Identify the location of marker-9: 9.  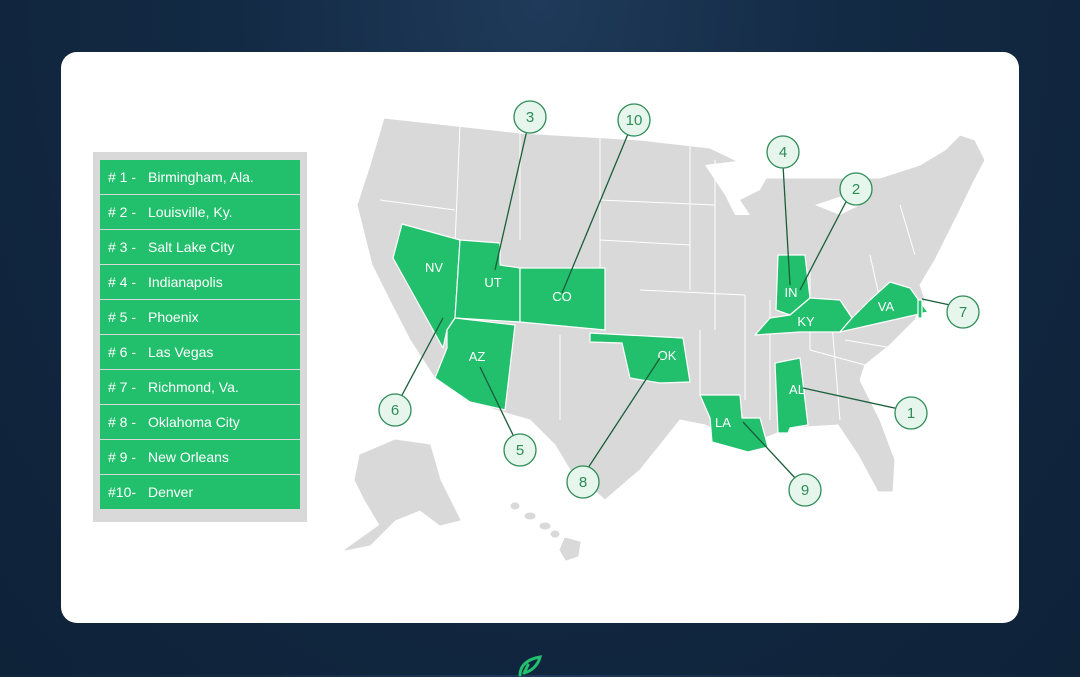
(805, 490).